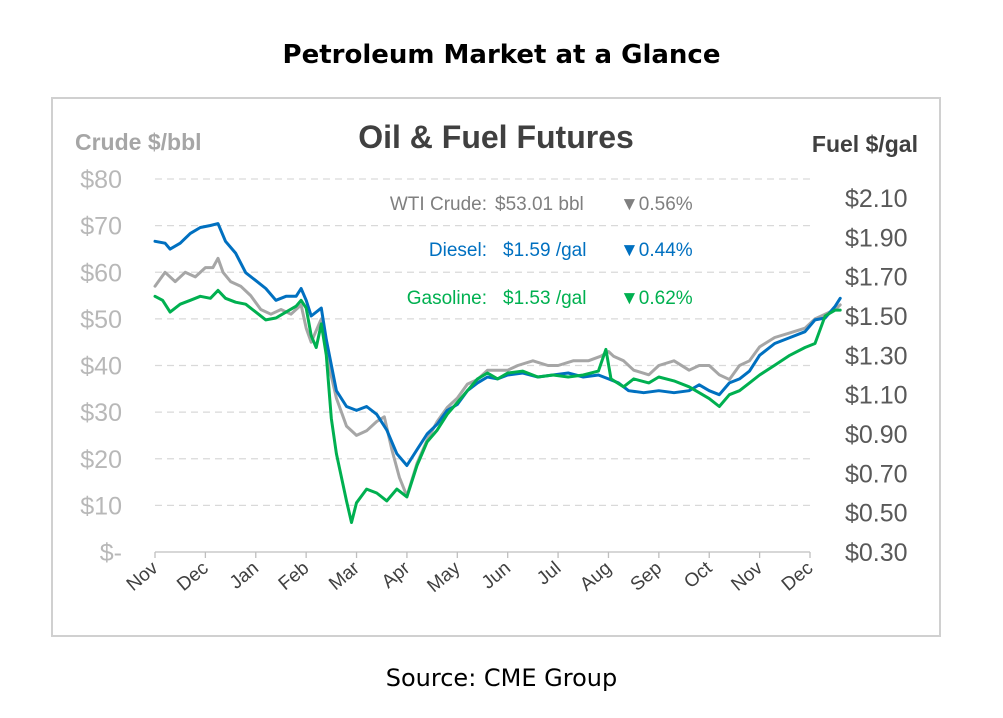  Describe the element at coordinates (101, 180) in the screenshot. I see `left-tick-label: $80` at that location.